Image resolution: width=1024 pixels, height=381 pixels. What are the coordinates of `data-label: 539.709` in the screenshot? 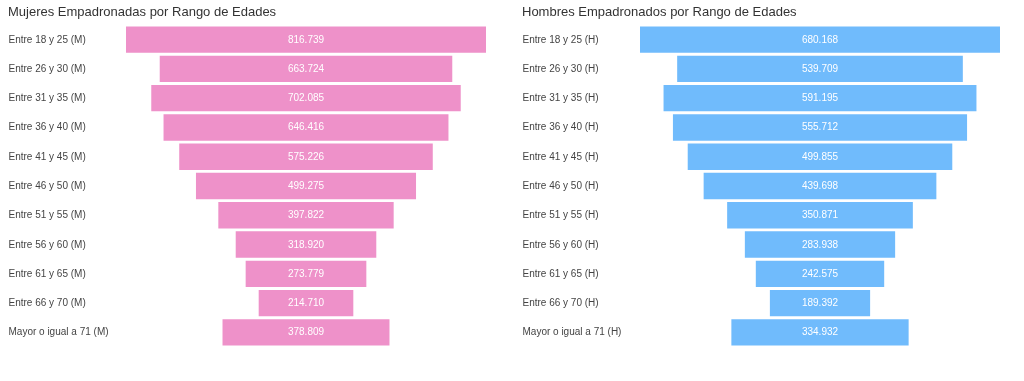 It's located at (820, 68).